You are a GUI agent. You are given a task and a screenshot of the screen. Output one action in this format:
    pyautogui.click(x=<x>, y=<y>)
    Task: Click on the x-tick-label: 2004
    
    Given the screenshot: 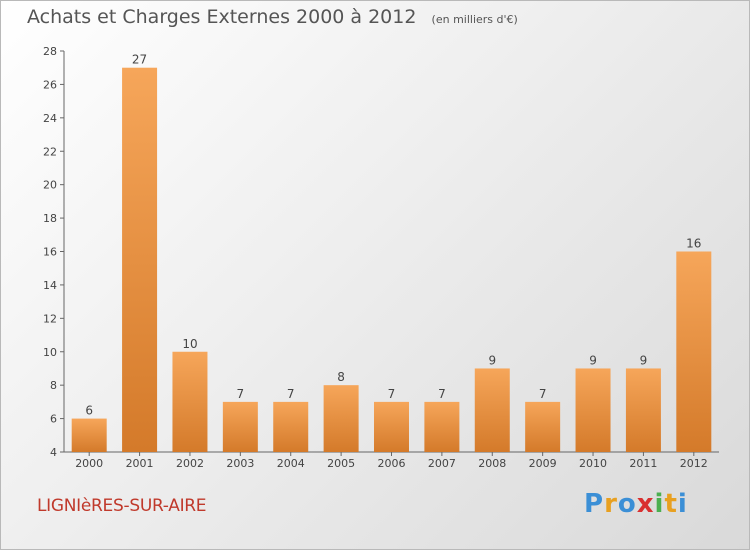 What is the action you would take?
    pyautogui.click(x=291, y=463)
    